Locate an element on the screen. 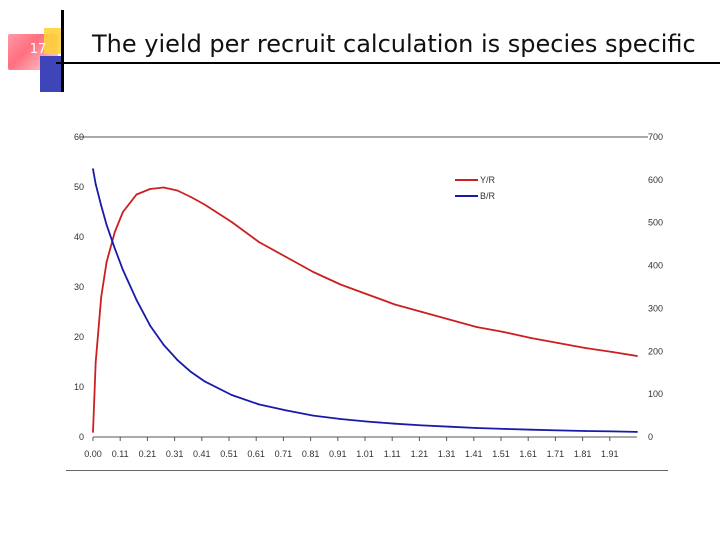 This screenshot has height=540, width=720. y-right-tick-label: 200 is located at coordinates (655, 351).